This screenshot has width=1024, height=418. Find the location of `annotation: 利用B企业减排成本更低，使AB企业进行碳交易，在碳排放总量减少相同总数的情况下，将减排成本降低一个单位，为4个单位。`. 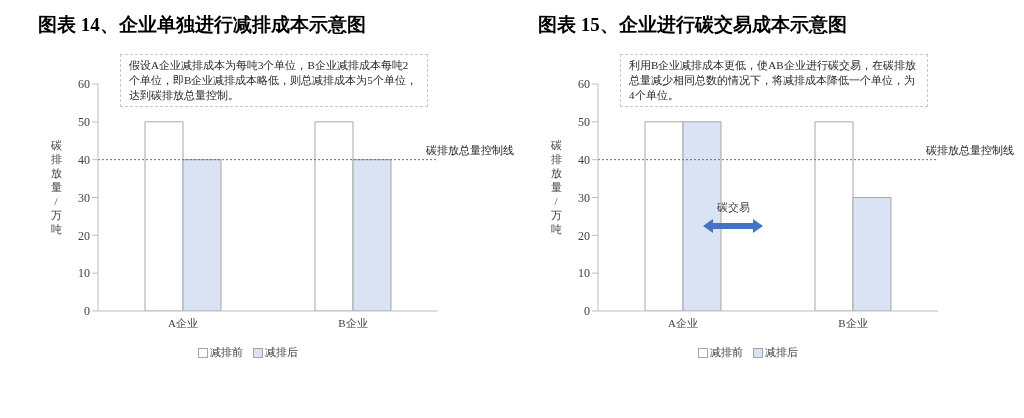

annotation: 利用B企业减排成本更低，使AB企业进行碳交易，在碳排放总量减少相同总数的情况下，将减排成本降低一个单位，为4个单位。 is located at coordinates (774, 80).